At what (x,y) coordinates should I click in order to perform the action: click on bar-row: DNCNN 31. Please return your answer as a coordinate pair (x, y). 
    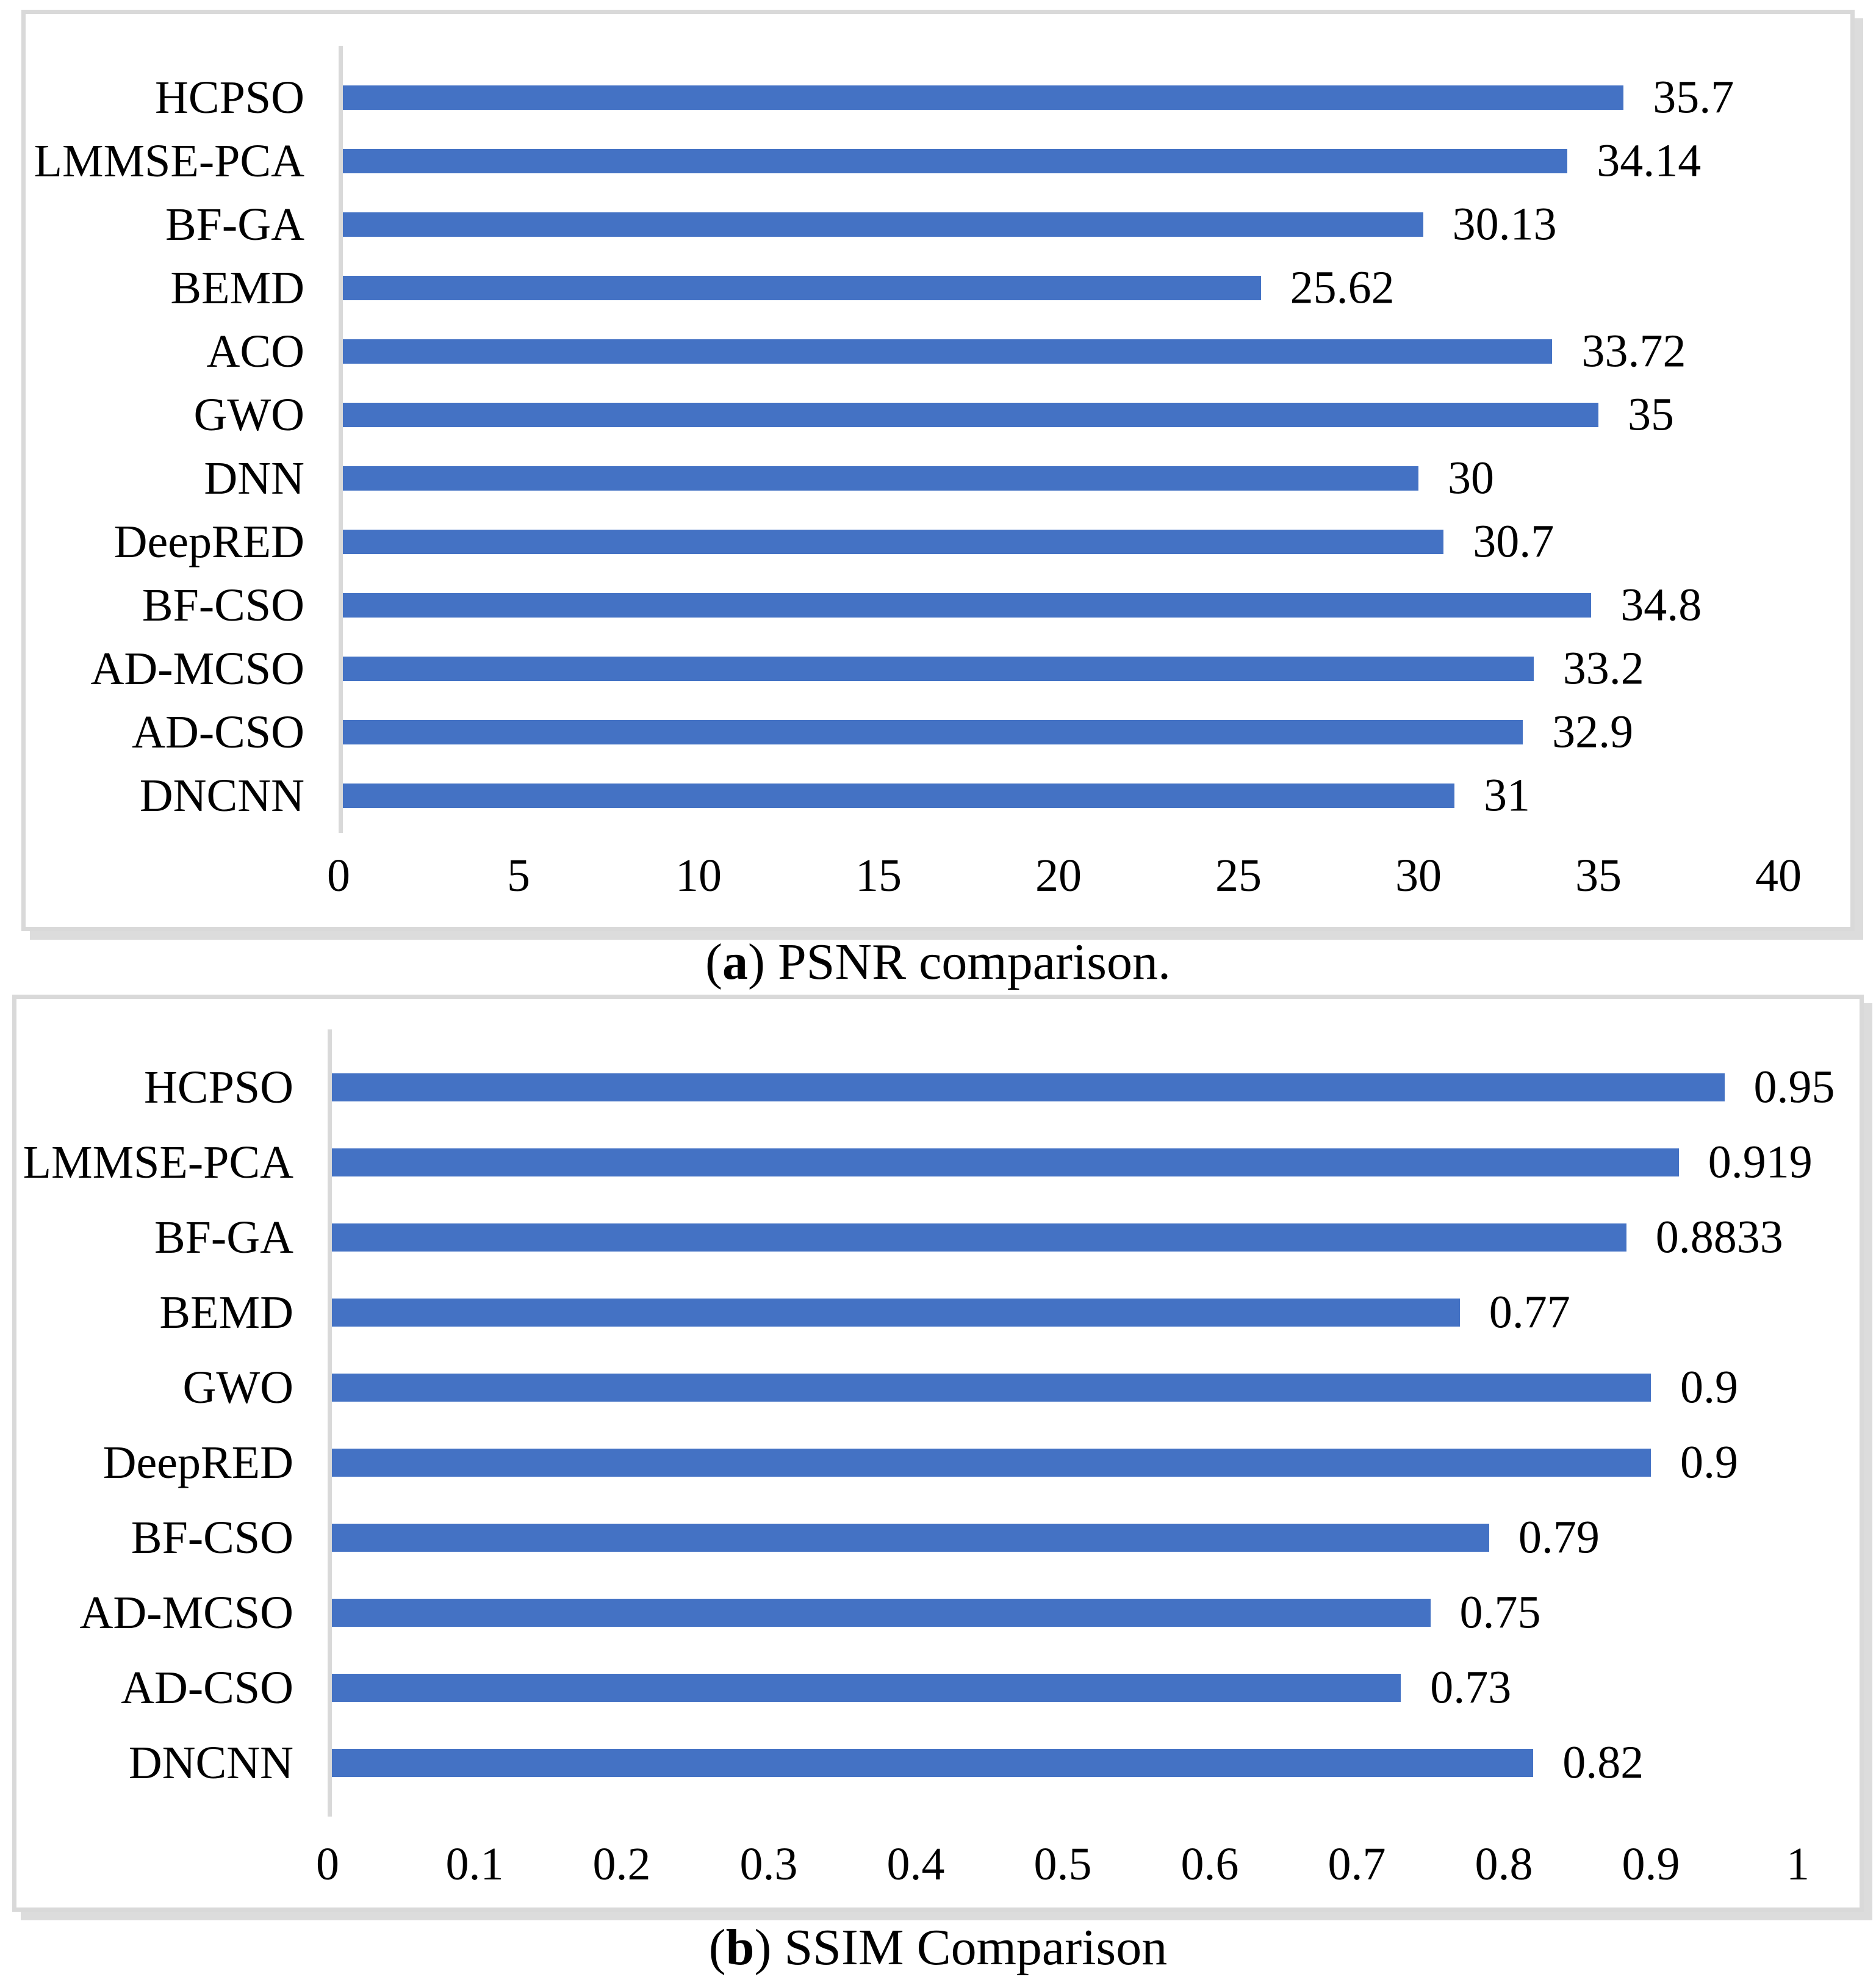
    Looking at the image, I should click on (902, 796).